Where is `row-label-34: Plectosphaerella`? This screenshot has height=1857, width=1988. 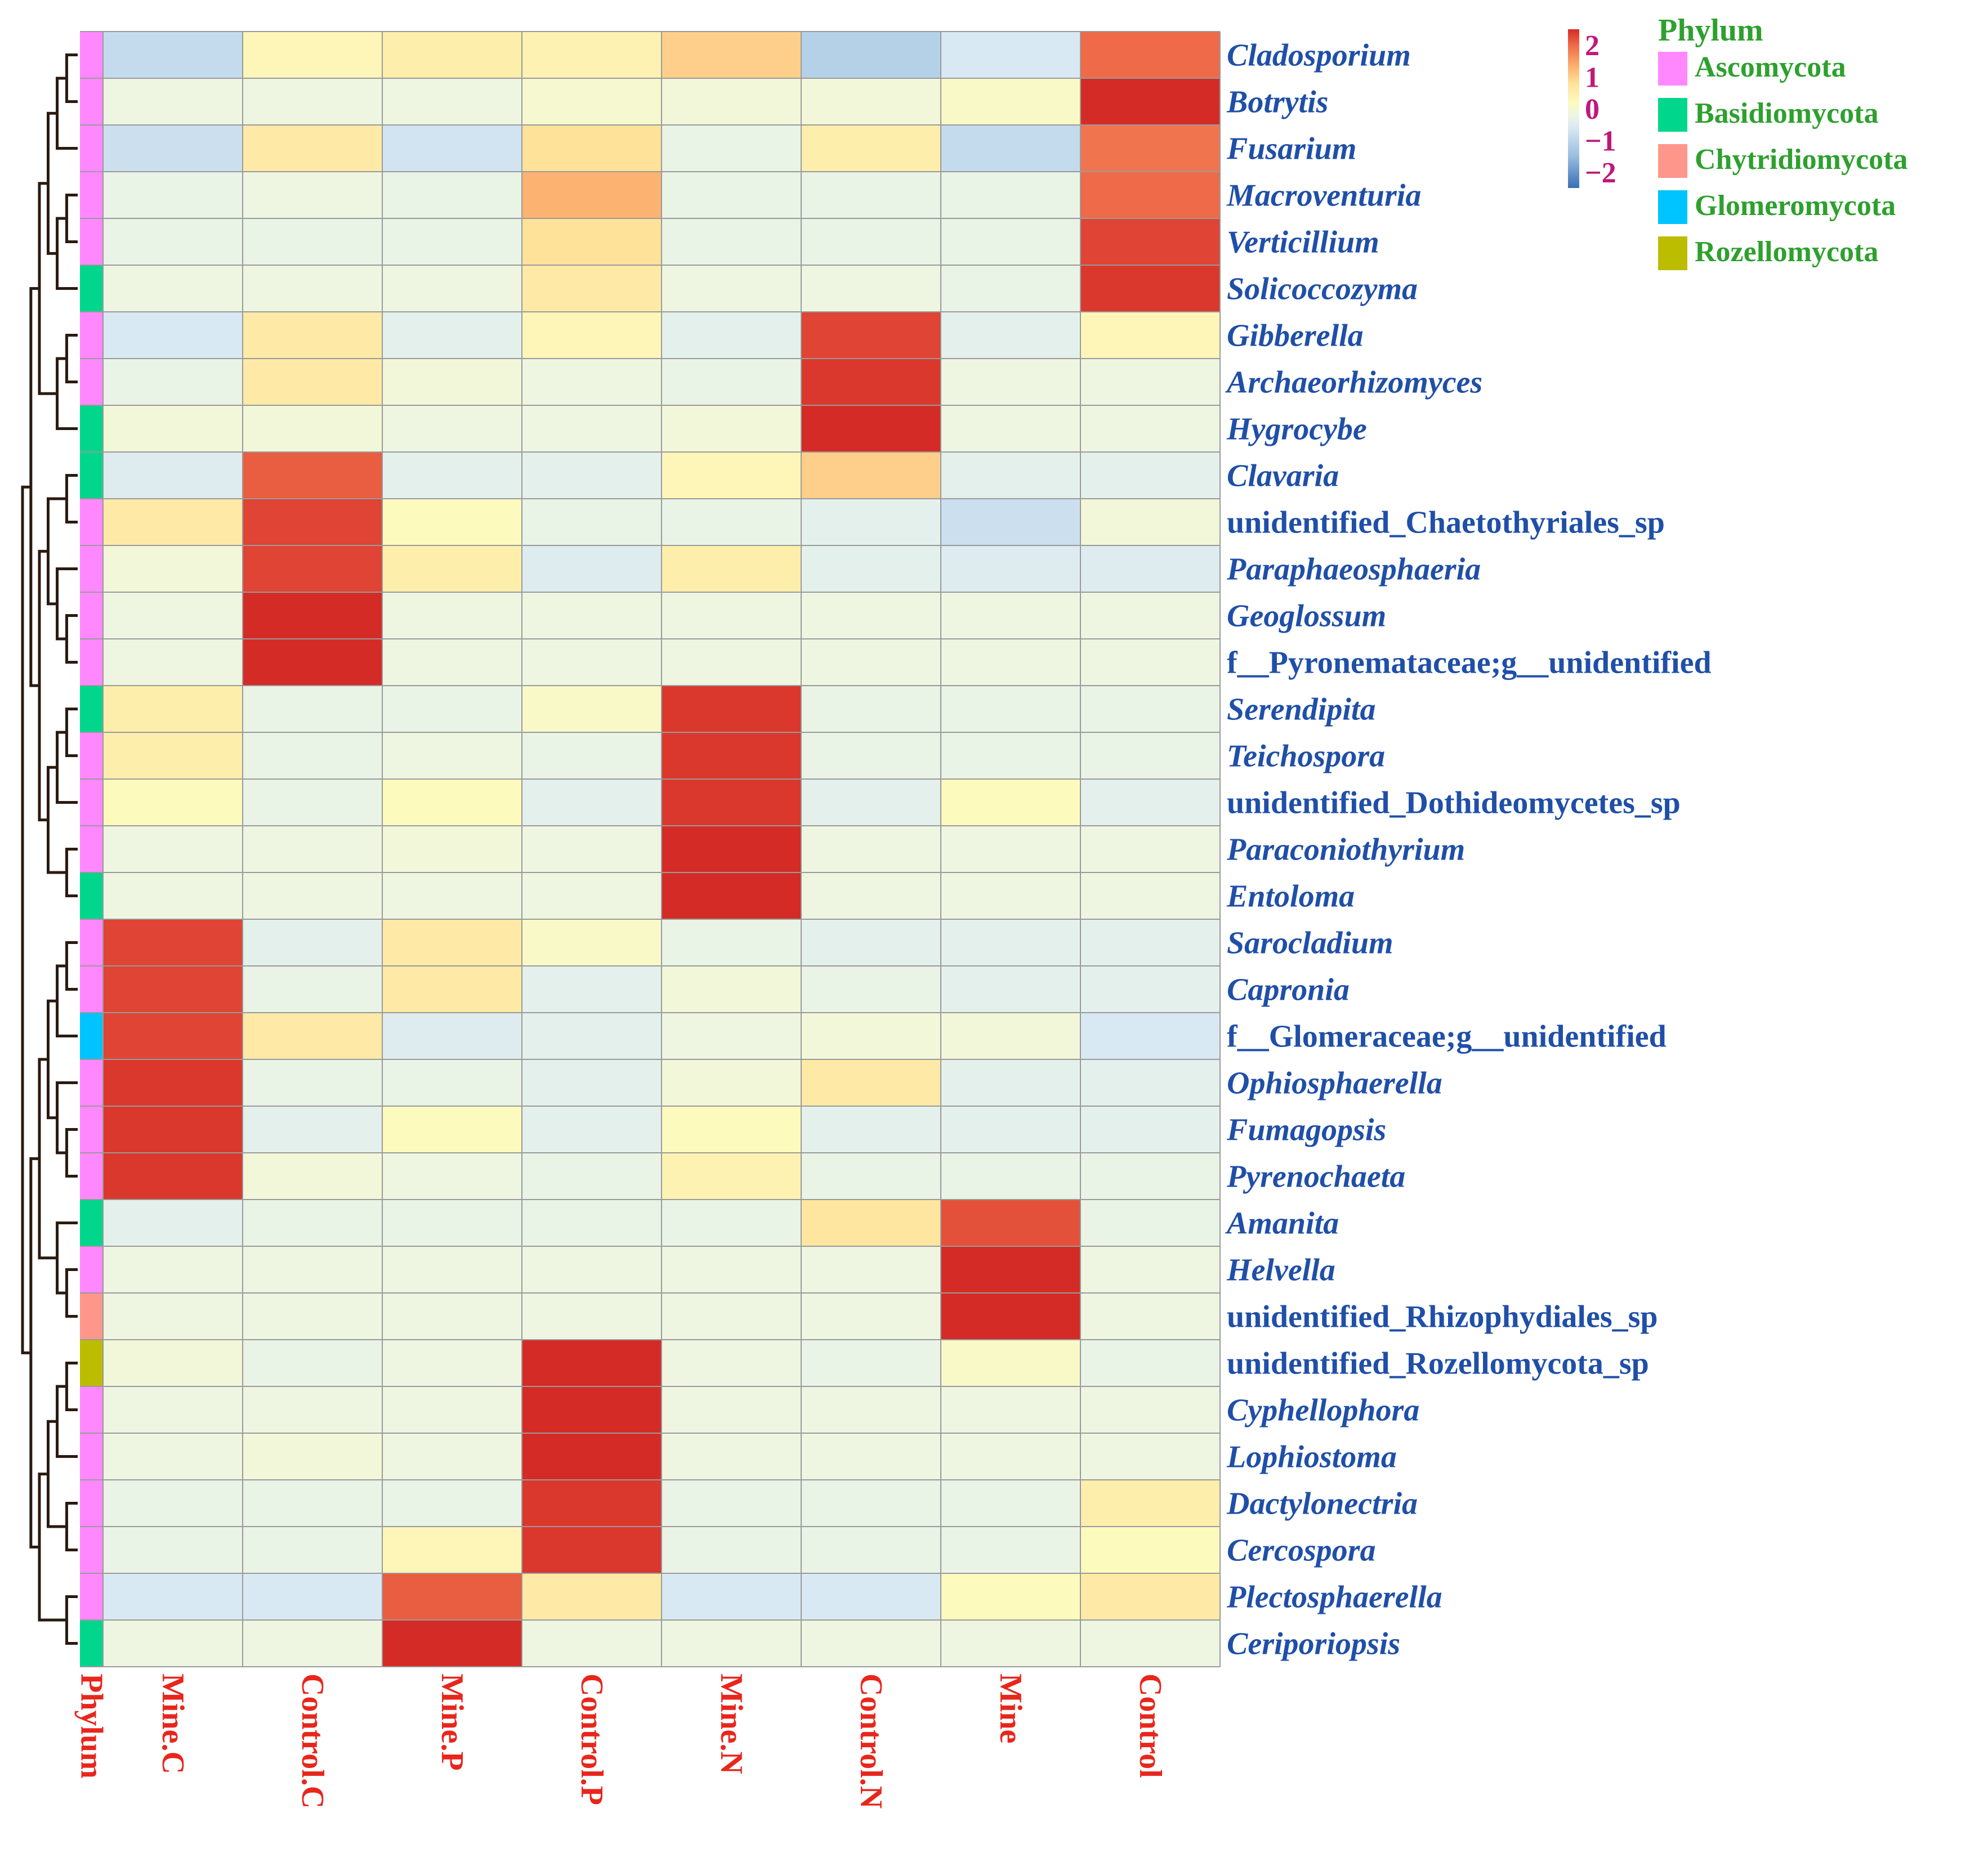 row-label-34: Plectosphaerella is located at coordinates (1334, 1597).